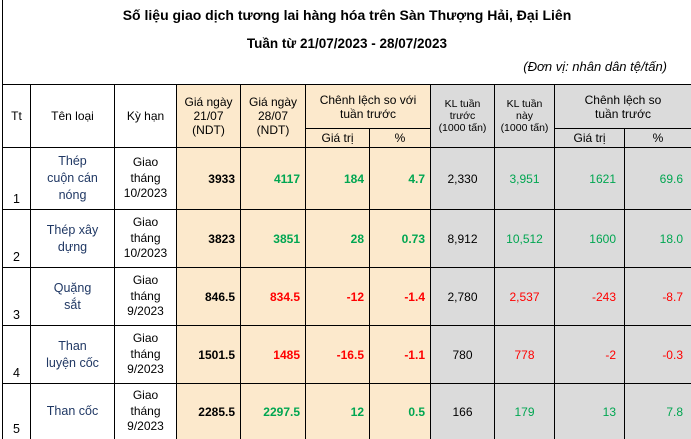  I want to click on cell-week-diff-pct: -1.4, so click(400, 296).